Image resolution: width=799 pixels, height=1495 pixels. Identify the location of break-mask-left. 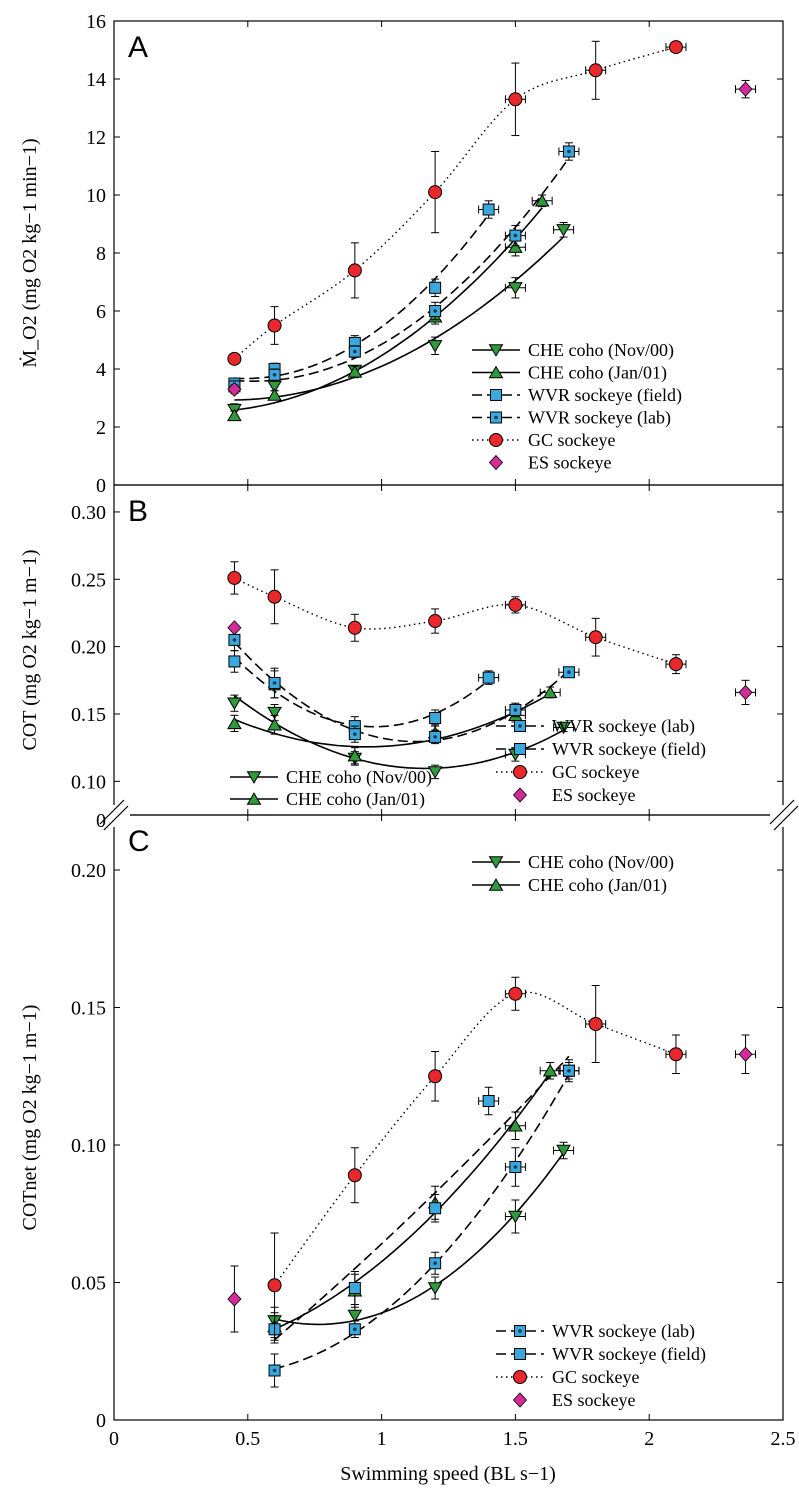
(105, 816).